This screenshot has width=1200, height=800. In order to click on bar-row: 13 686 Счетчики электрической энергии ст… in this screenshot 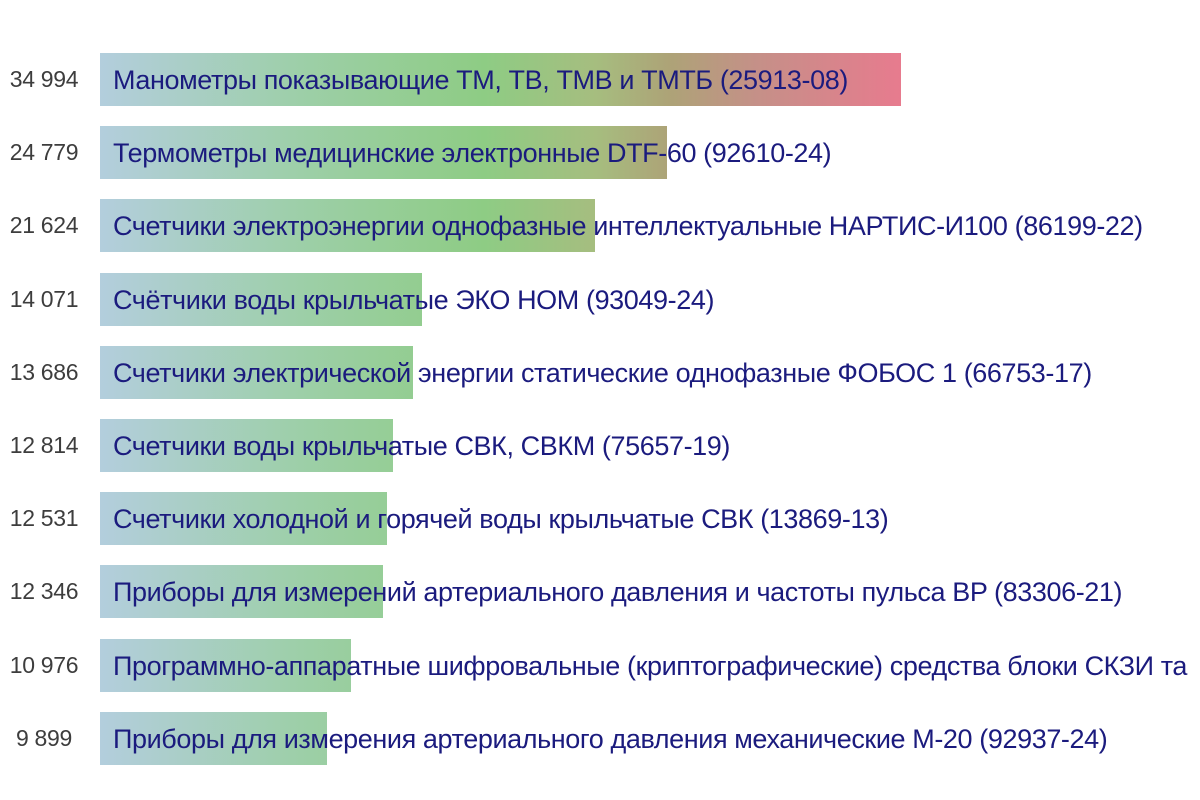, I will do `click(600, 372)`.